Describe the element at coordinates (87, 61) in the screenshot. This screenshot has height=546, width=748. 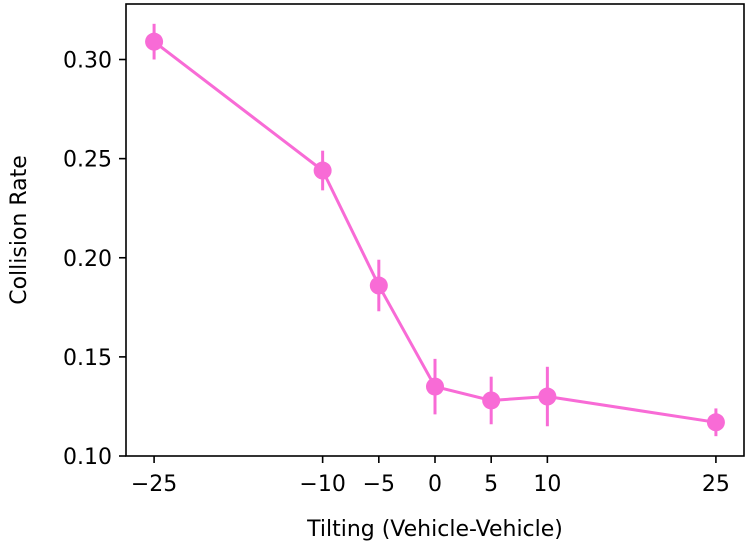
I see `y-tick-label: 0.30` at that location.